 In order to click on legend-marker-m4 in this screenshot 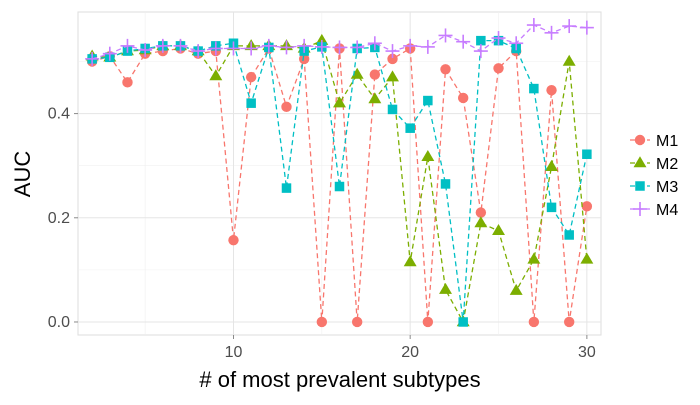, I will do `click(640, 209)`.